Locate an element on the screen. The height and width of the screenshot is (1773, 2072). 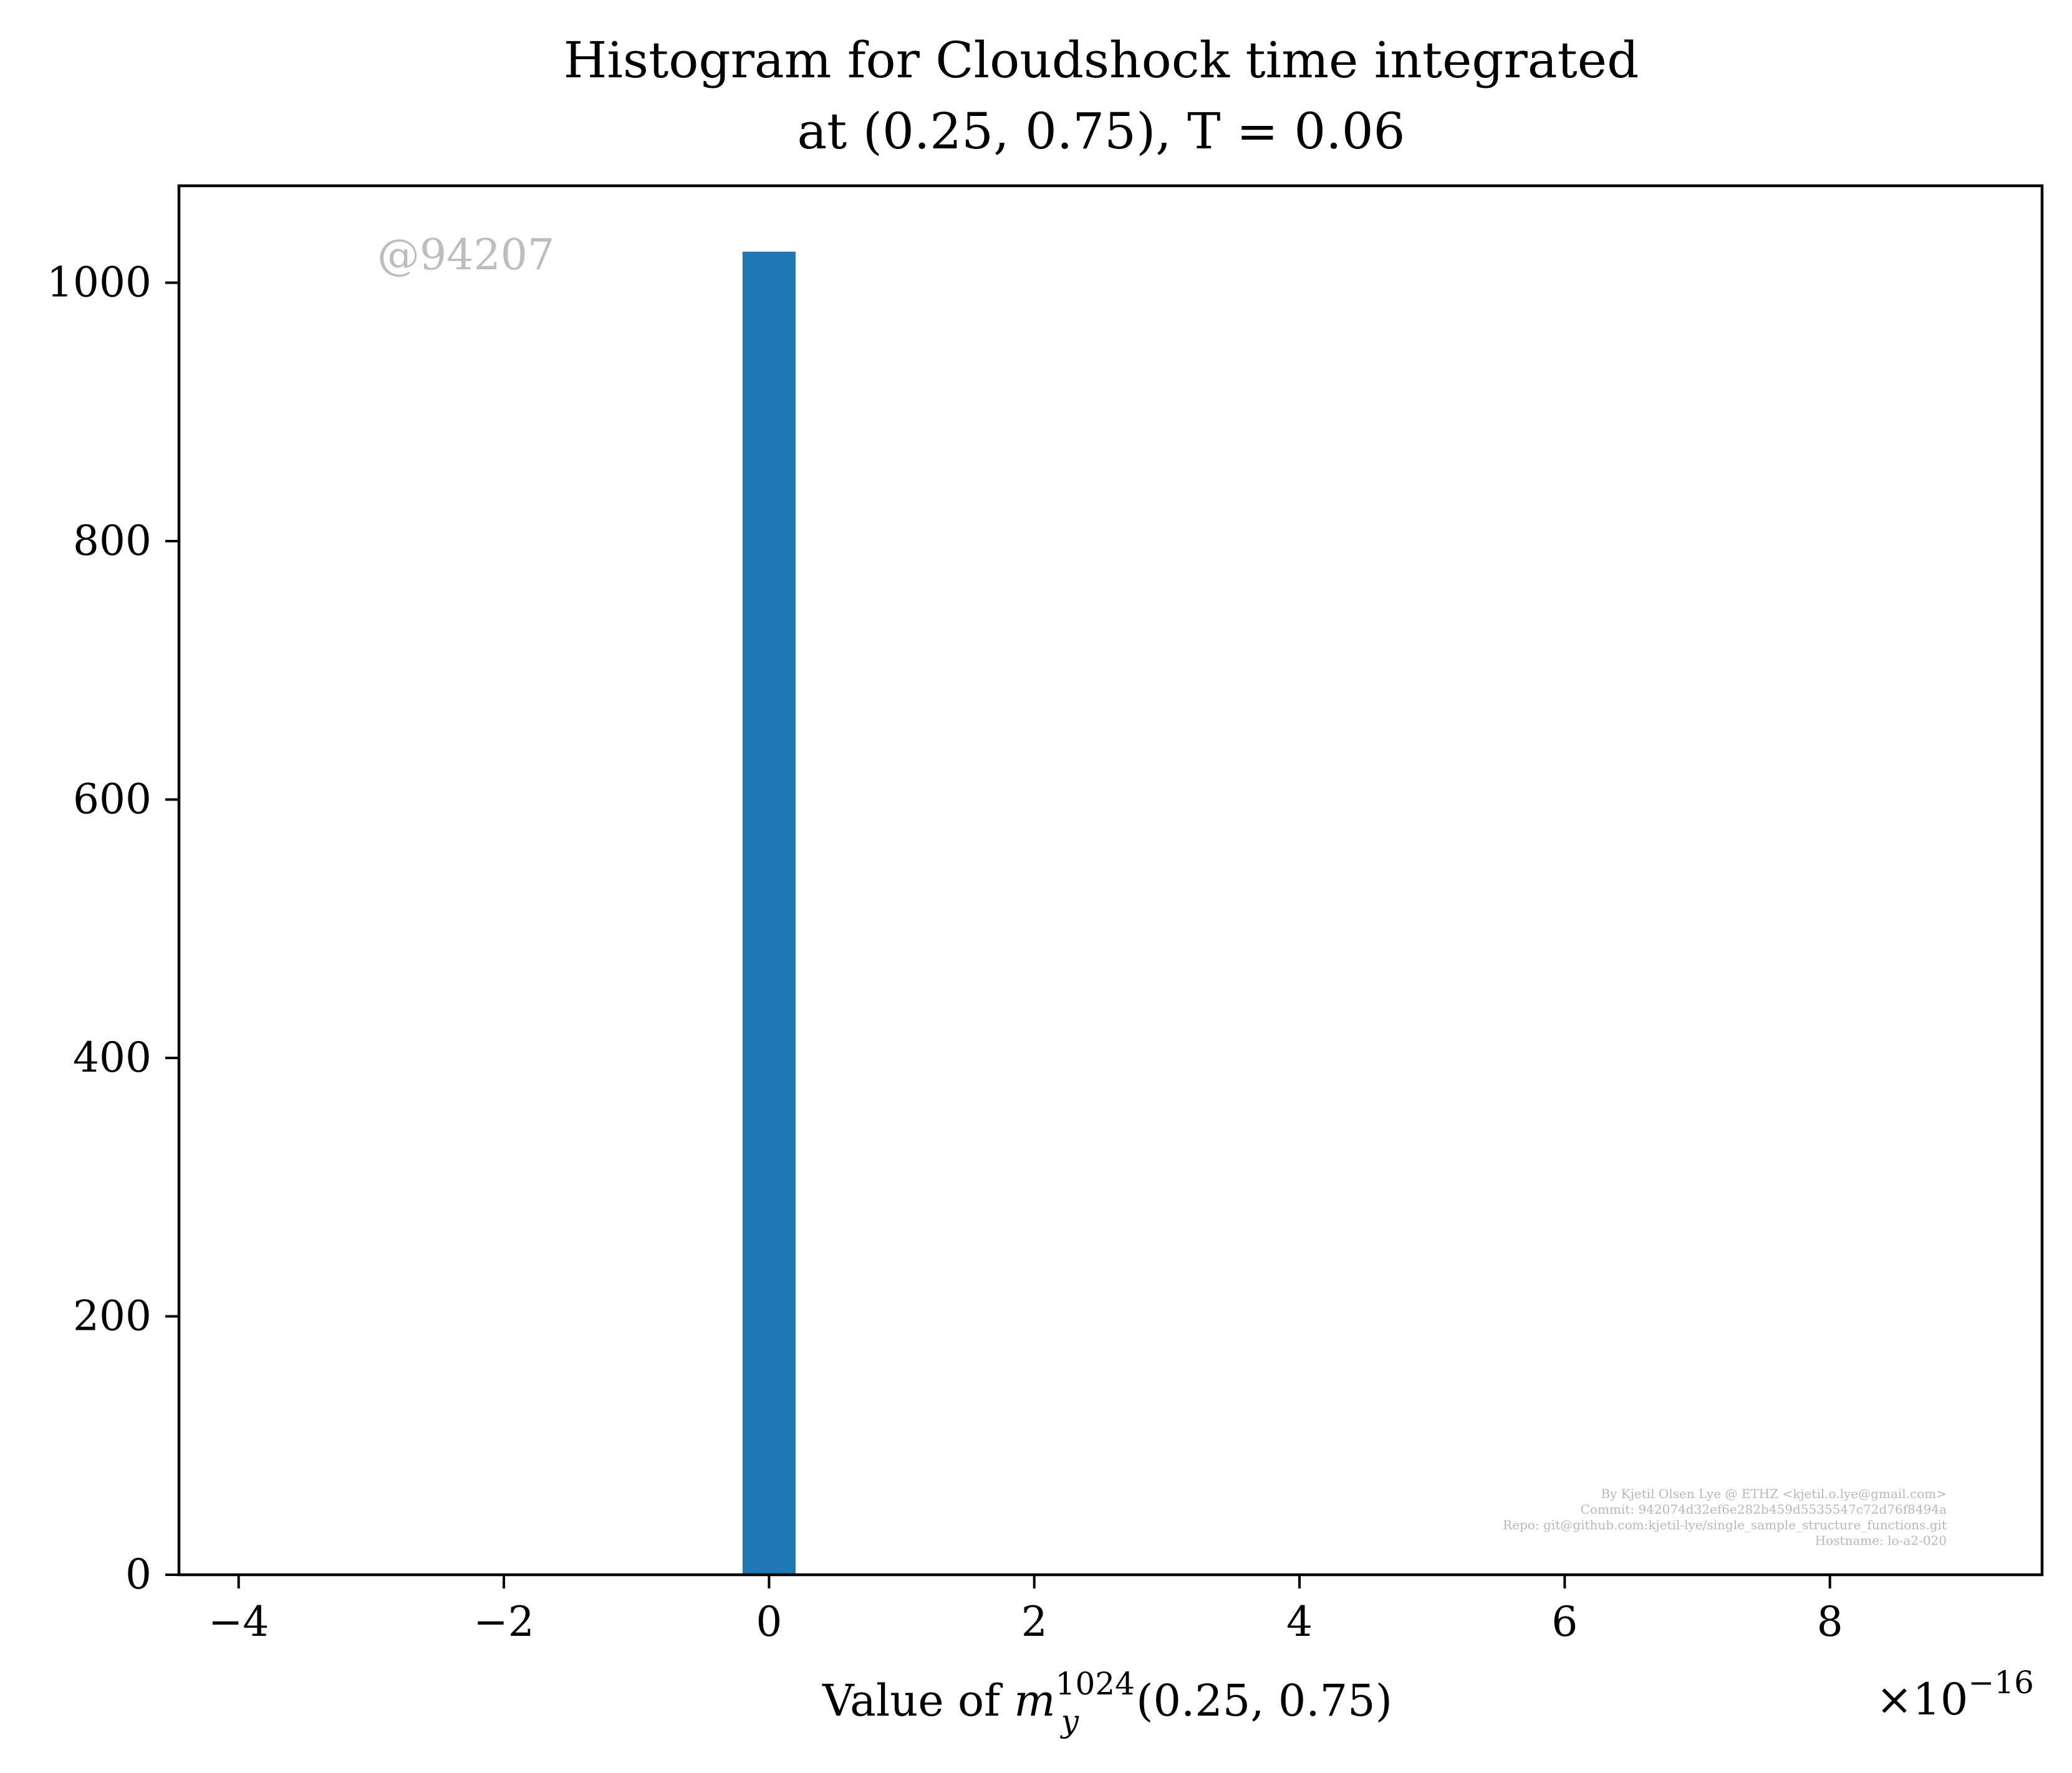
x-axis-label-sub: y is located at coordinates (1069, 1721).